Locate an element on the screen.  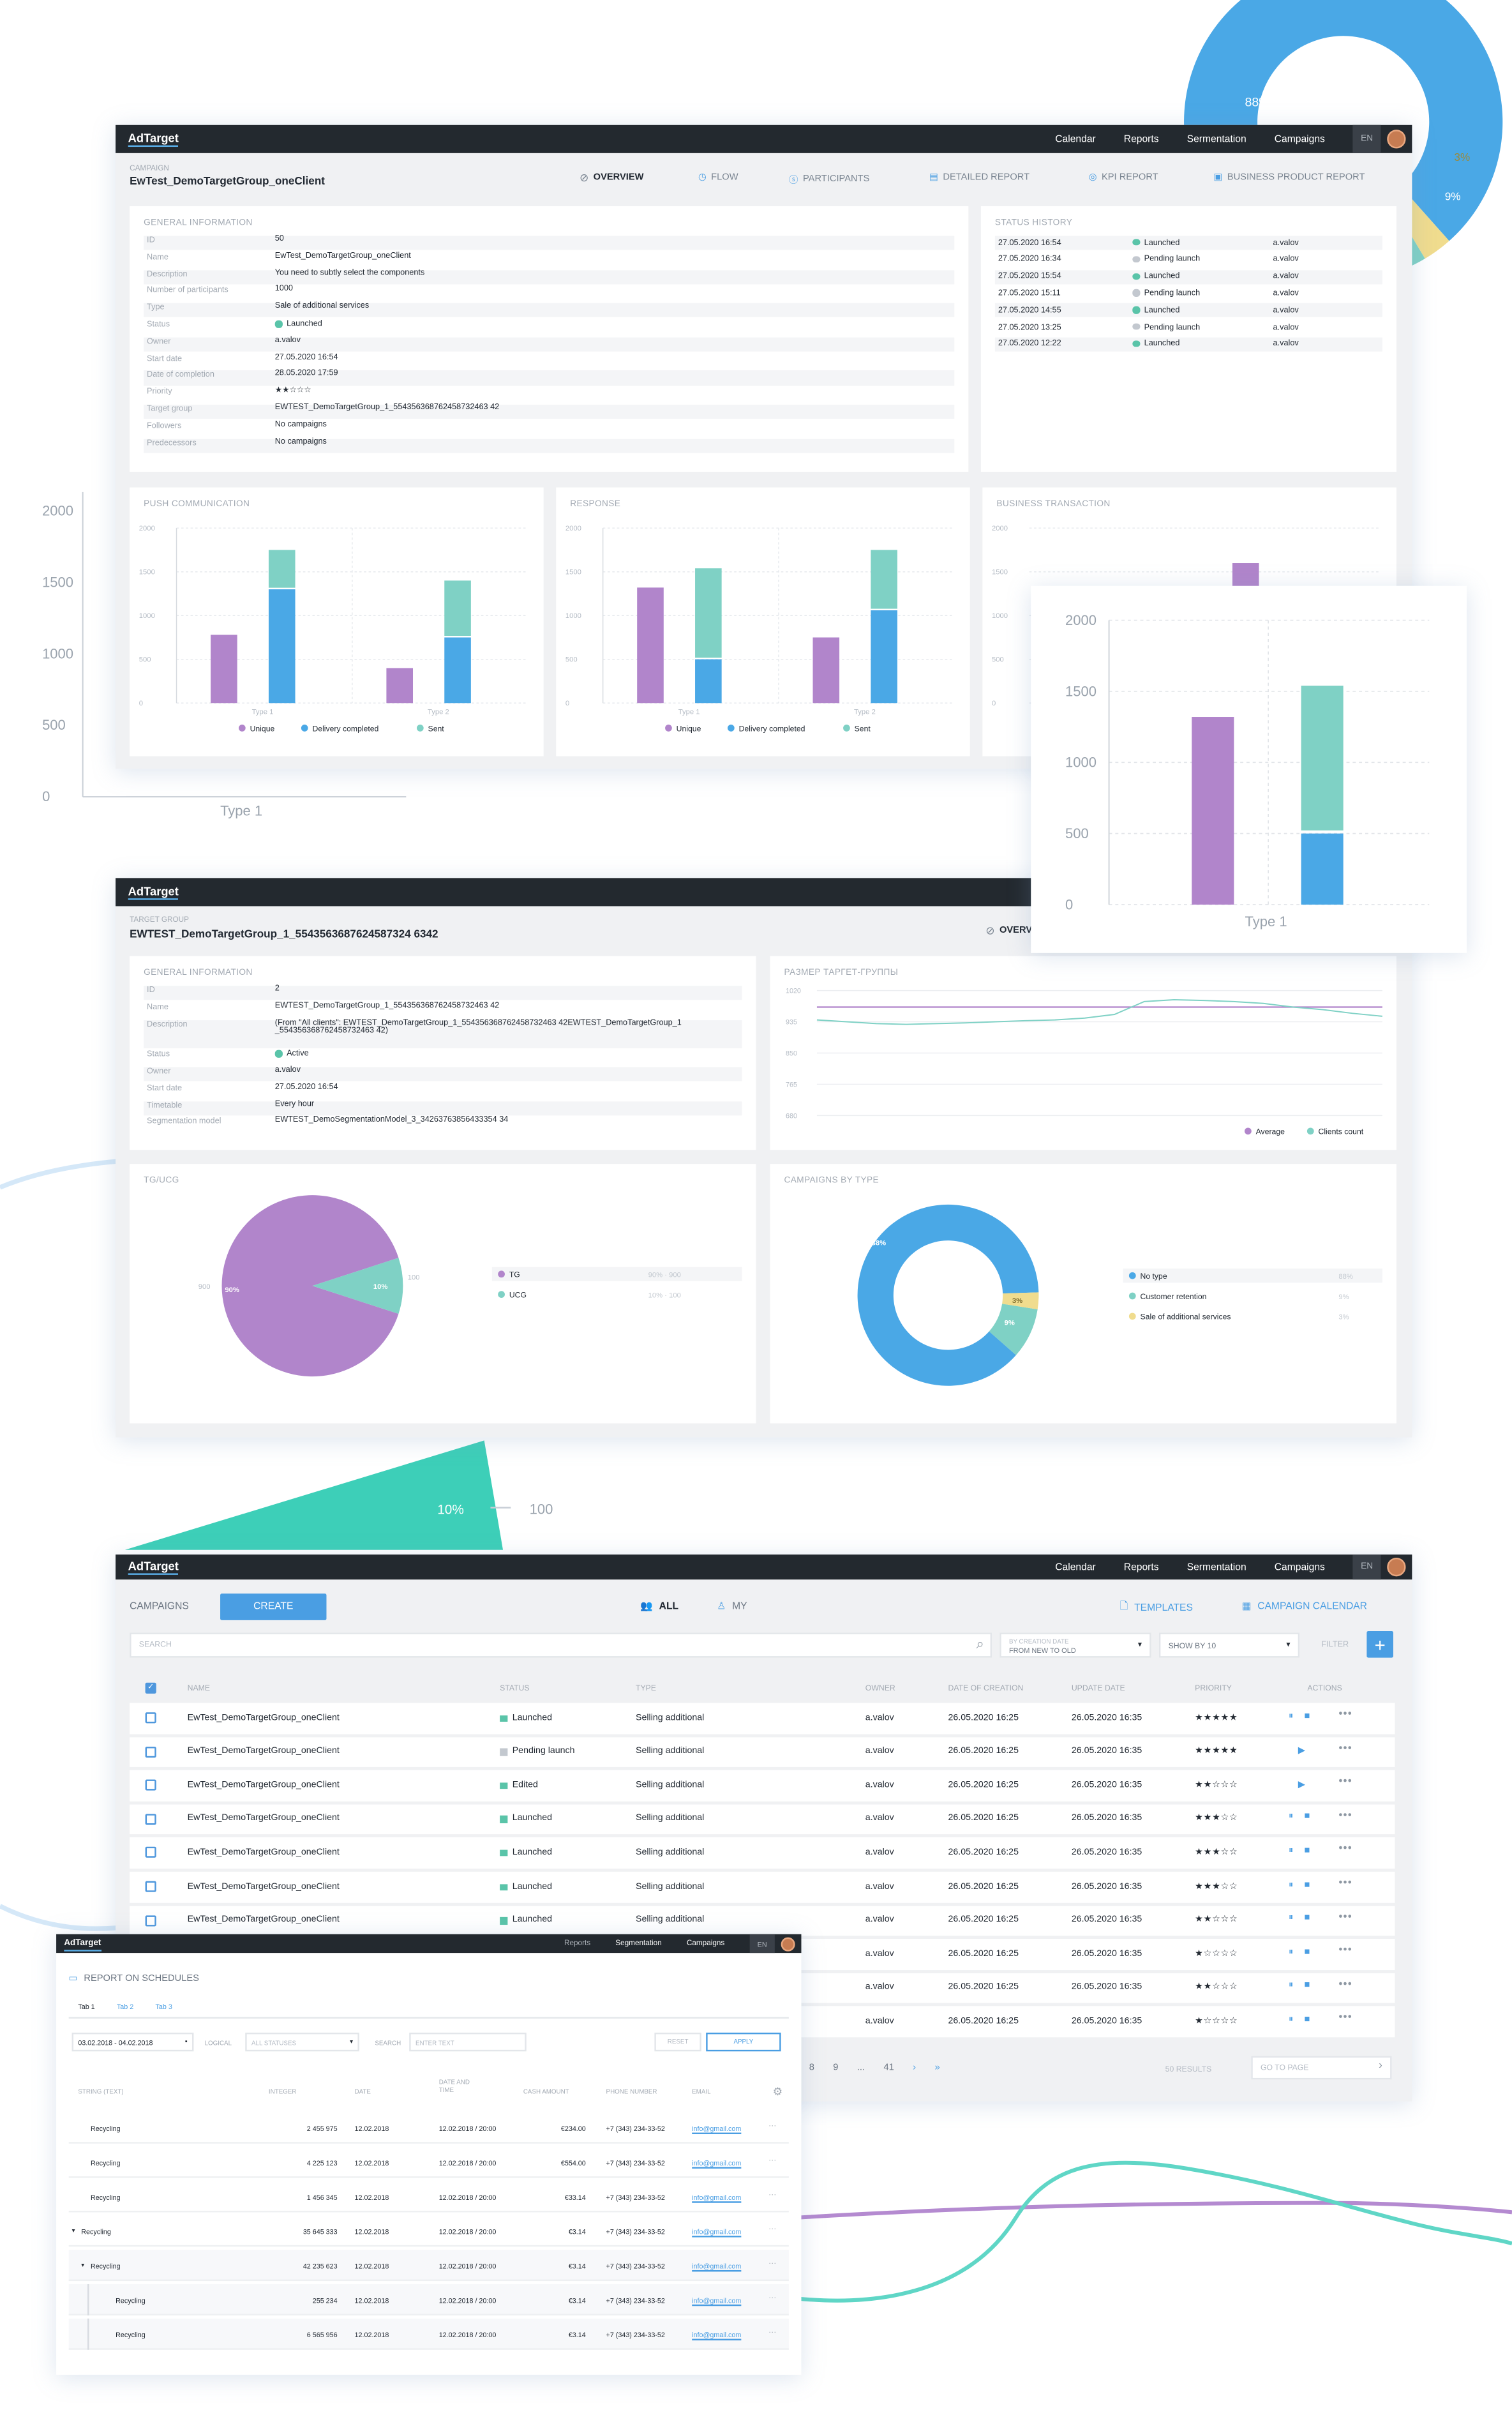
tab-detailed-report: ▤ DETAILED REPORT is located at coordinates (980, 177).